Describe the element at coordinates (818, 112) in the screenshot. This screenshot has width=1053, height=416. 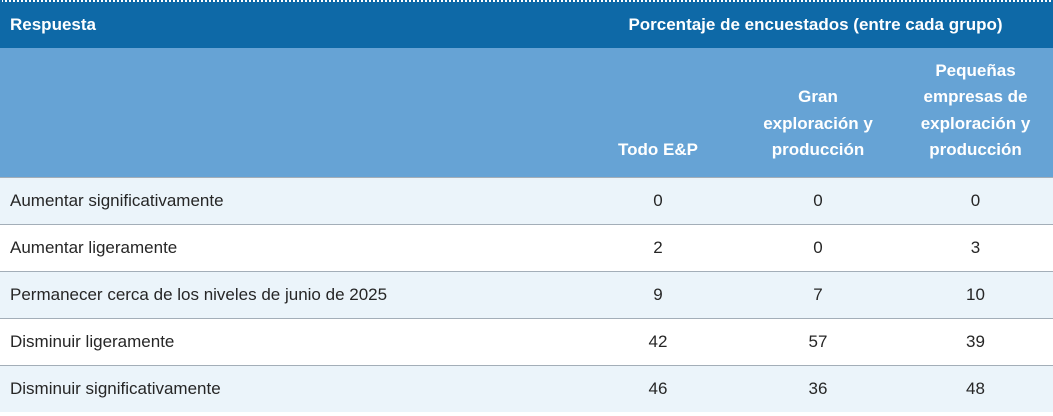
I see `column-header-gran-exploracion: Gran exploración y producción` at that location.